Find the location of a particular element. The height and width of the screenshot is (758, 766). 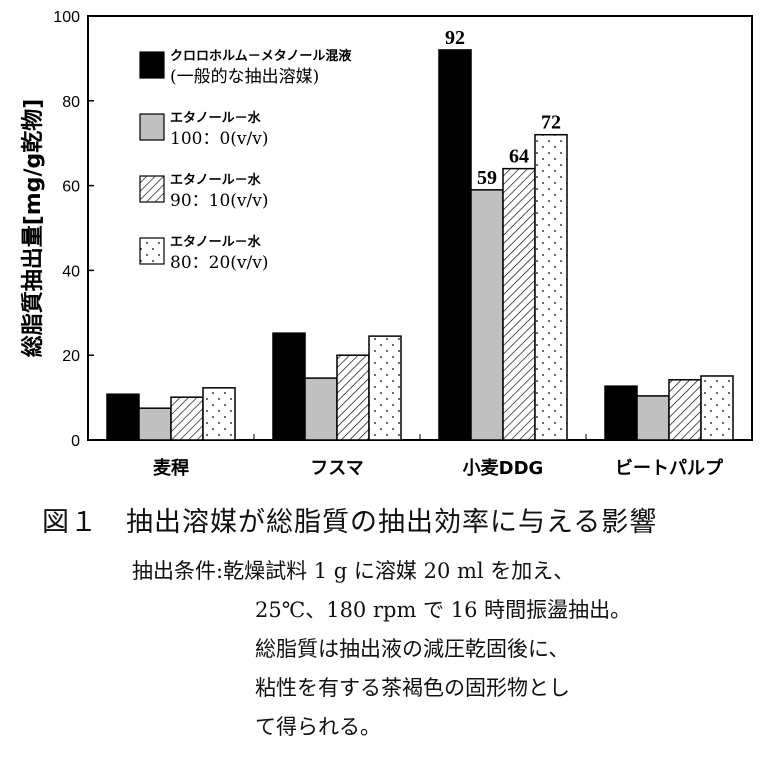

y-tick-label: 100 is located at coordinates (66, 17).